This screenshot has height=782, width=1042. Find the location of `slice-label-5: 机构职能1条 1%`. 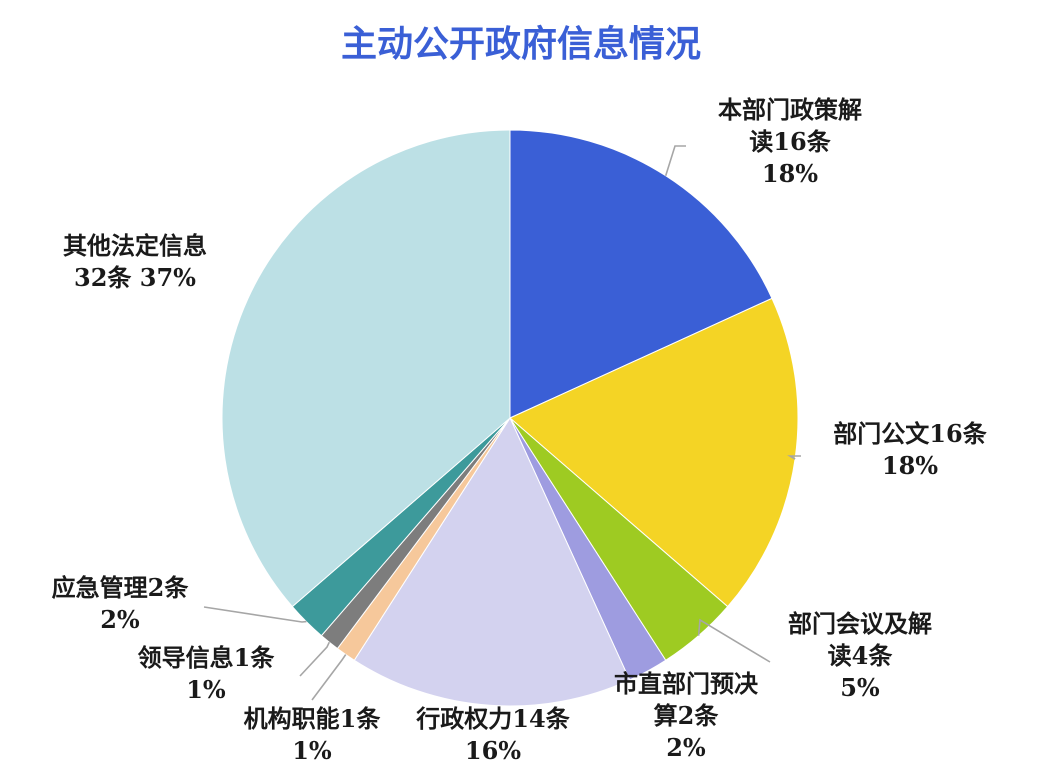

slice-label-5: 机构职能1条 1% is located at coordinates (313, 734).